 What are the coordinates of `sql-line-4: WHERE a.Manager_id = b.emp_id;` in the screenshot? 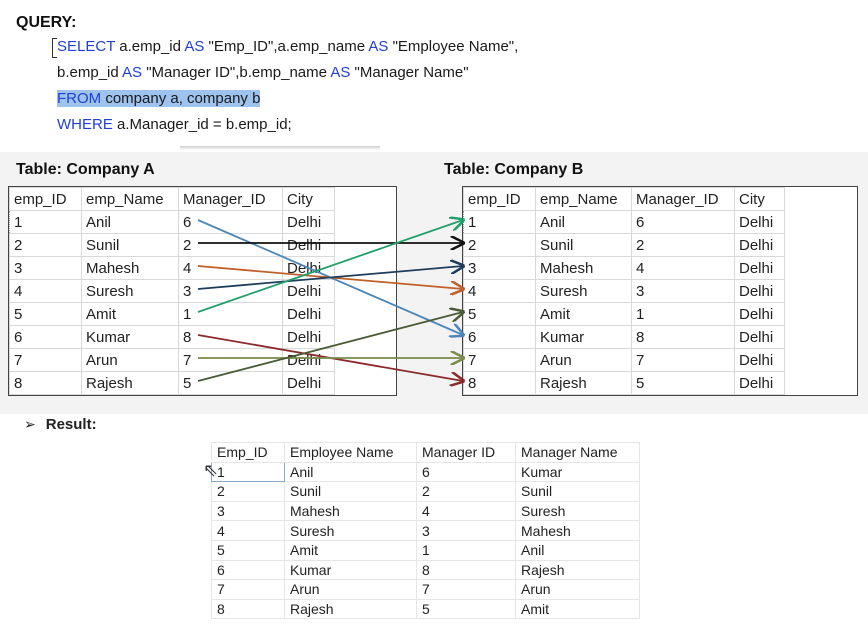 It's located at (174, 124).